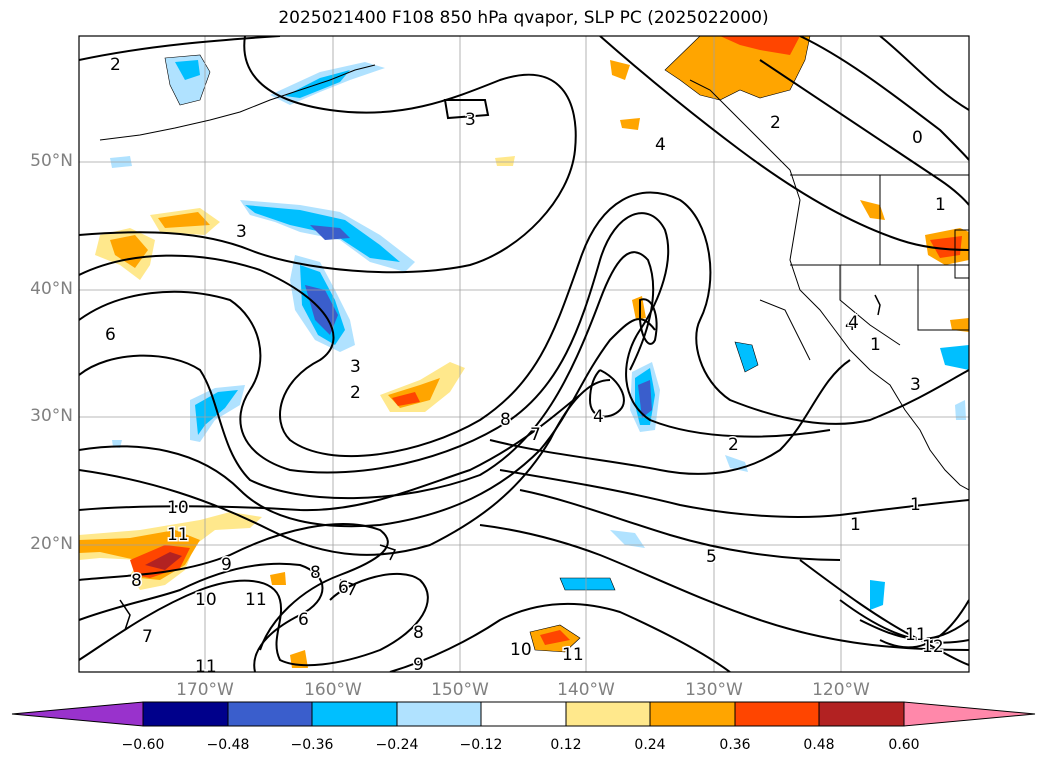 The width and height of the screenshot is (1047, 765). What do you see at coordinates (228, 745) in the screenshot?
I see `colorbar-tick-label: −0.48` at bounding box center [228, 745].